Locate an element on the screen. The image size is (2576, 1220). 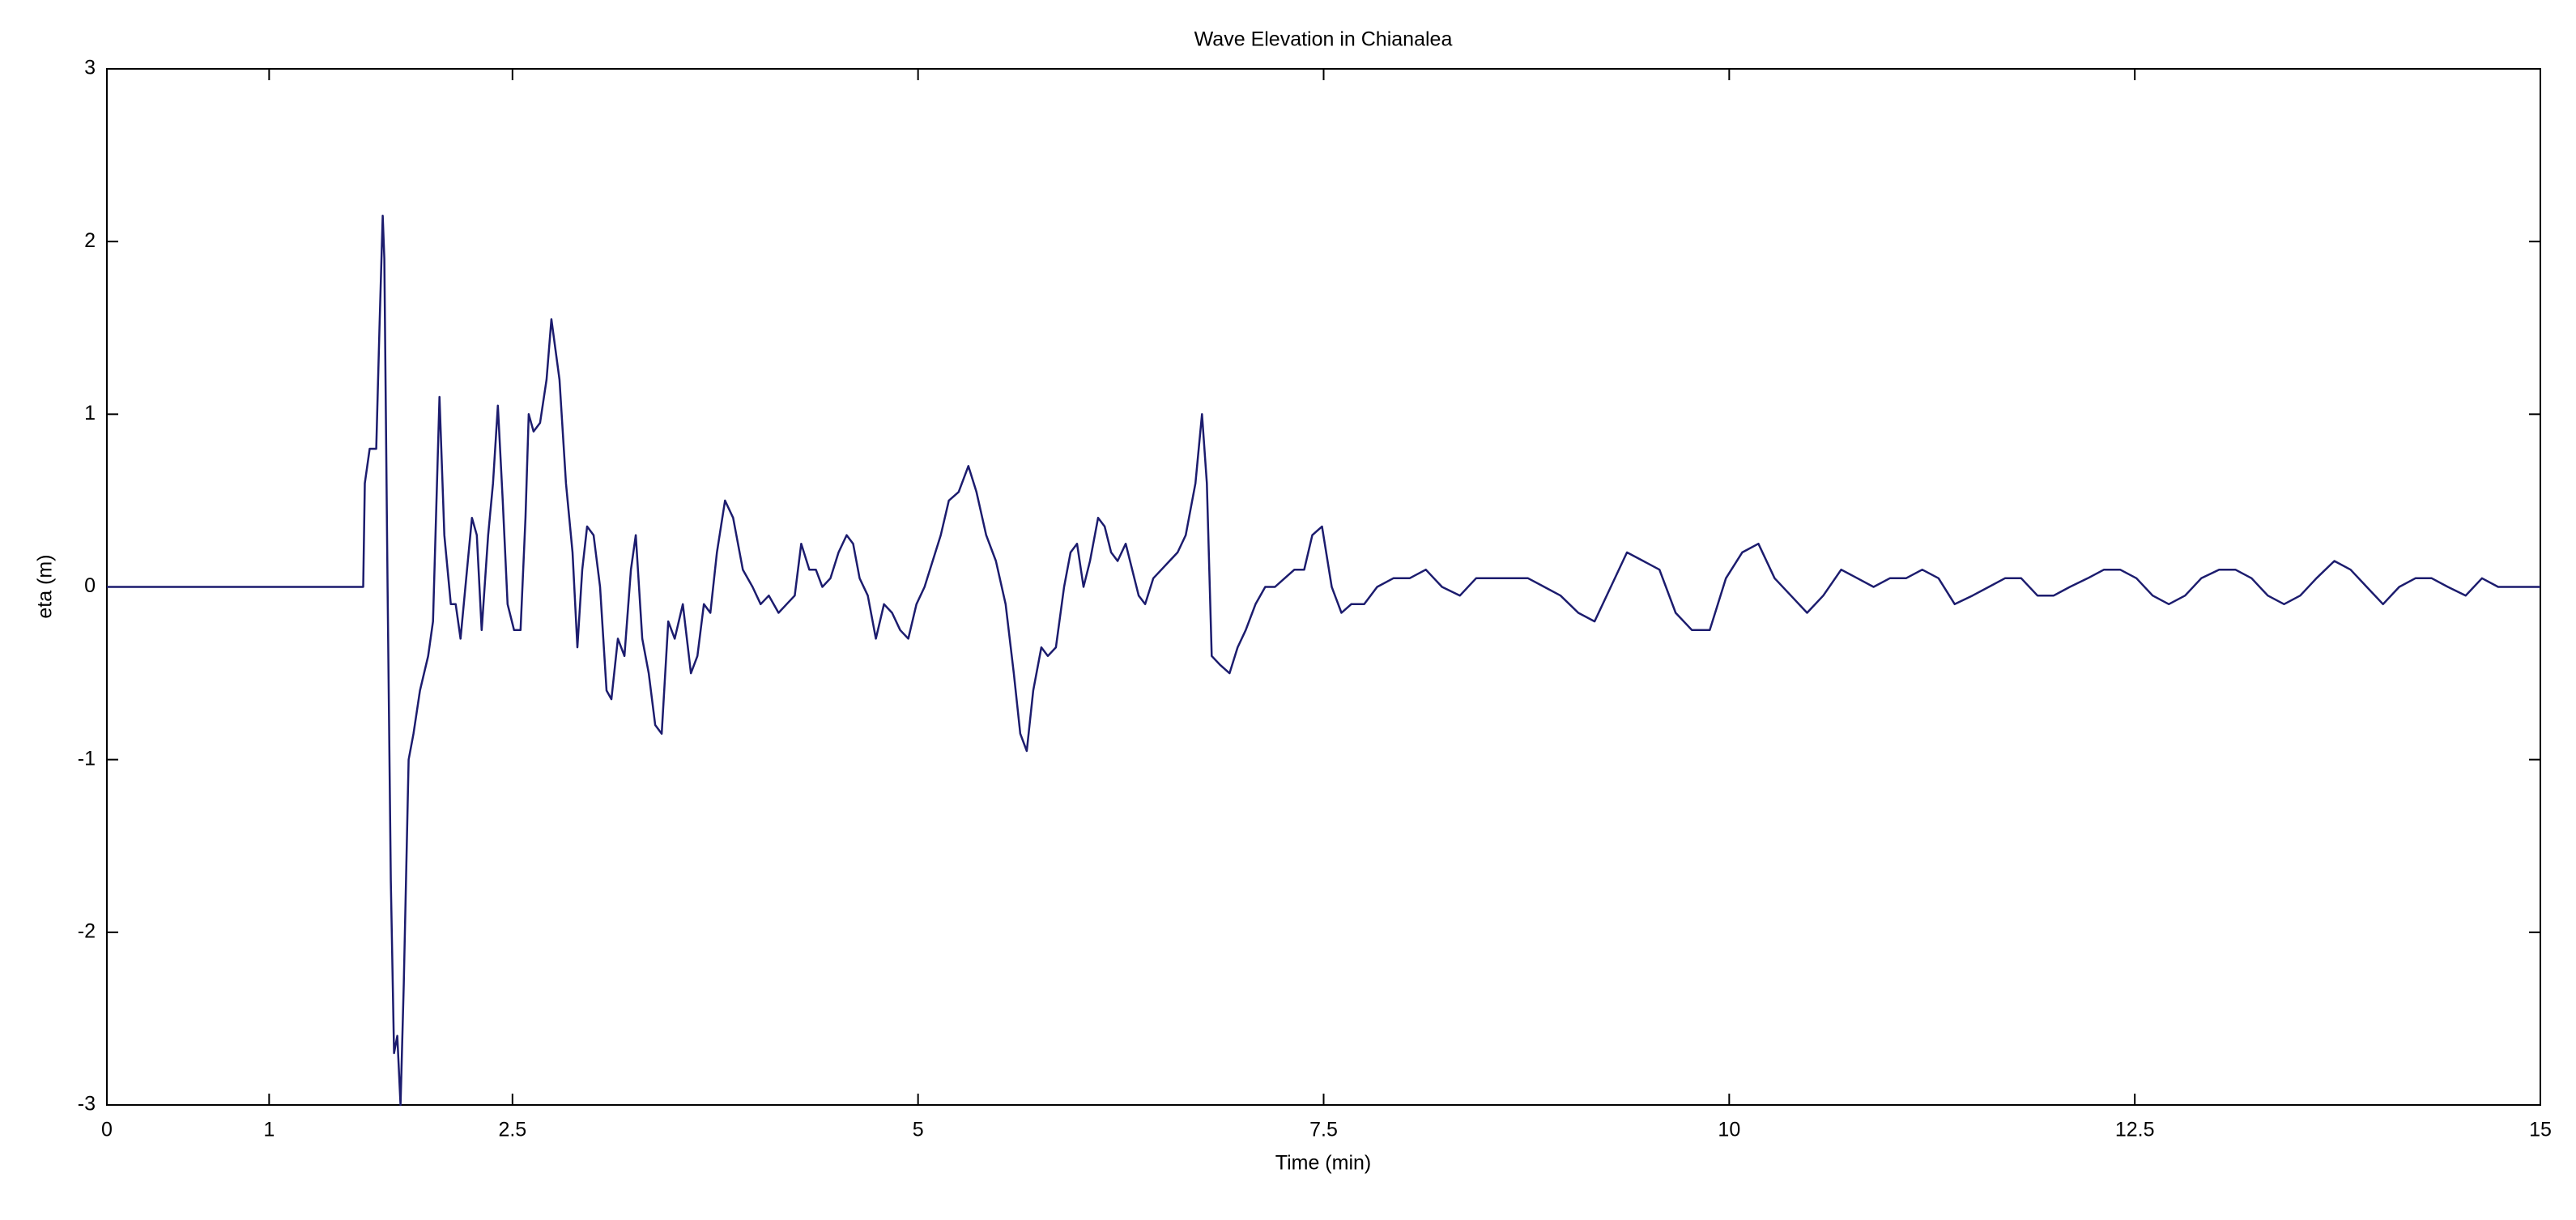
x-tick-label: 1 is located at coordinates (269, 1130).